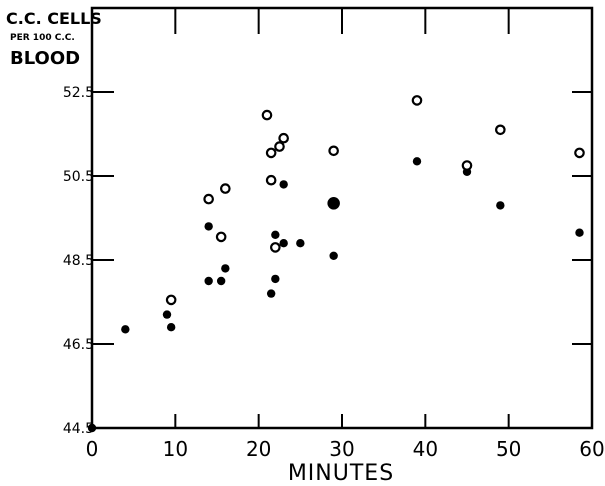  What do you see at coordinates (78, 177) in the screenshot?
I see `y-tick-label: 50.5` at bounding box center [78, 177].